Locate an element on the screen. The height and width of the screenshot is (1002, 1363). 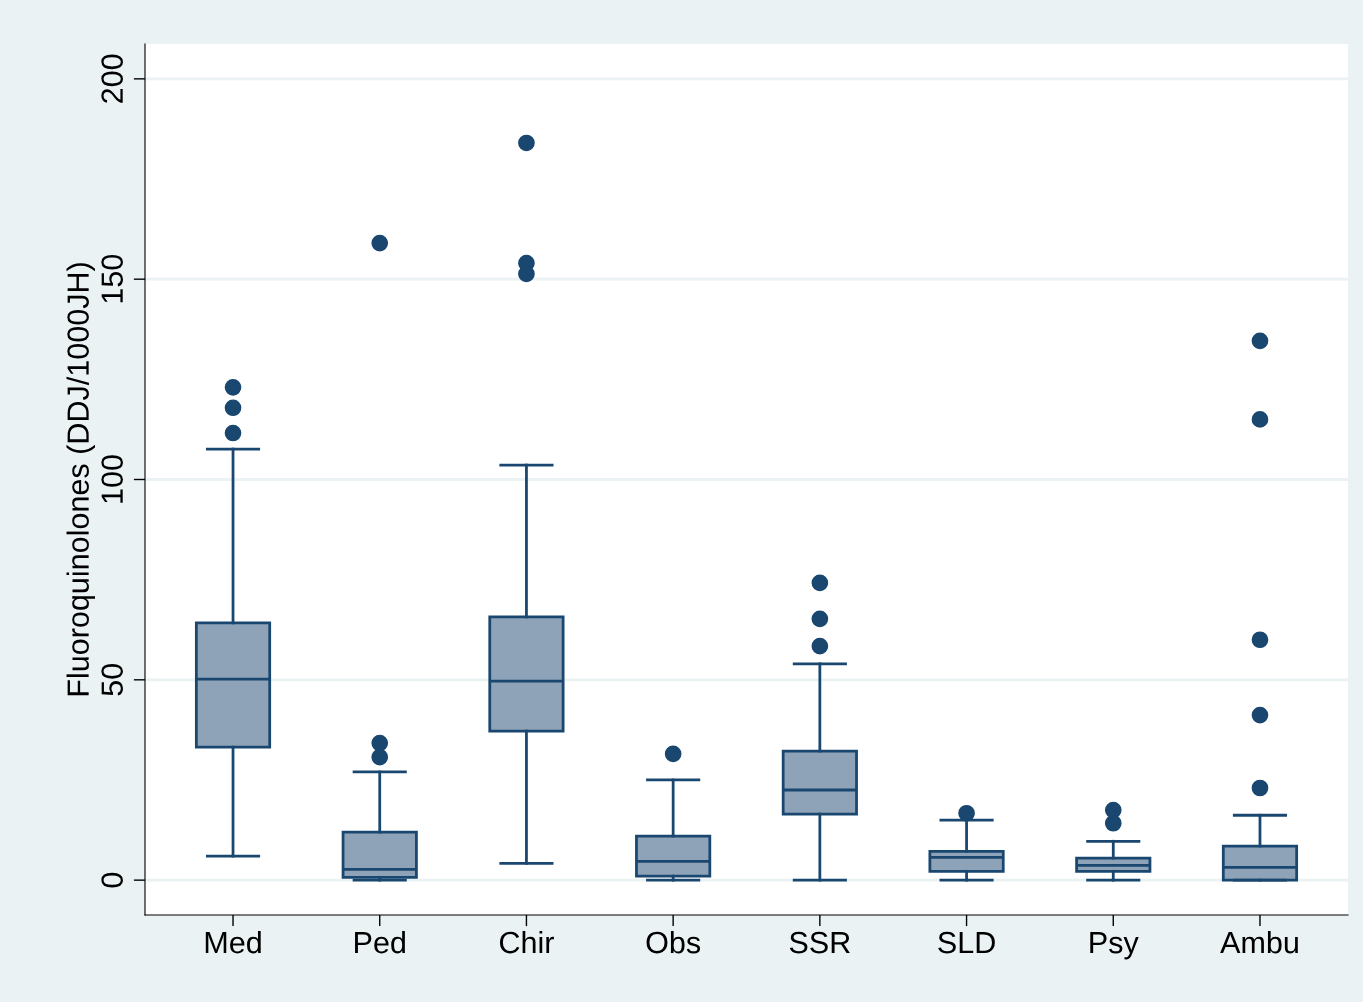
y-tick-label: 50 is located at coordinates (112, 680).